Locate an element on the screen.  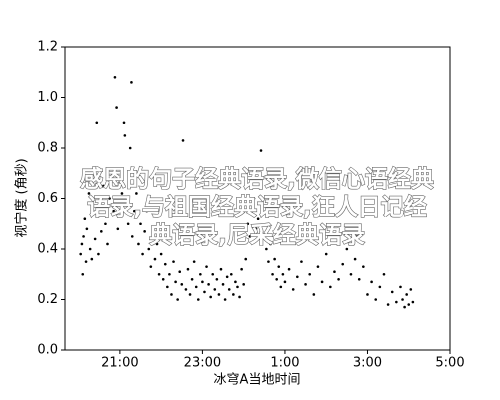
watermark-text: 语录,与祖国经典语录,狂人日记经 is located at coordinates (256, 207).